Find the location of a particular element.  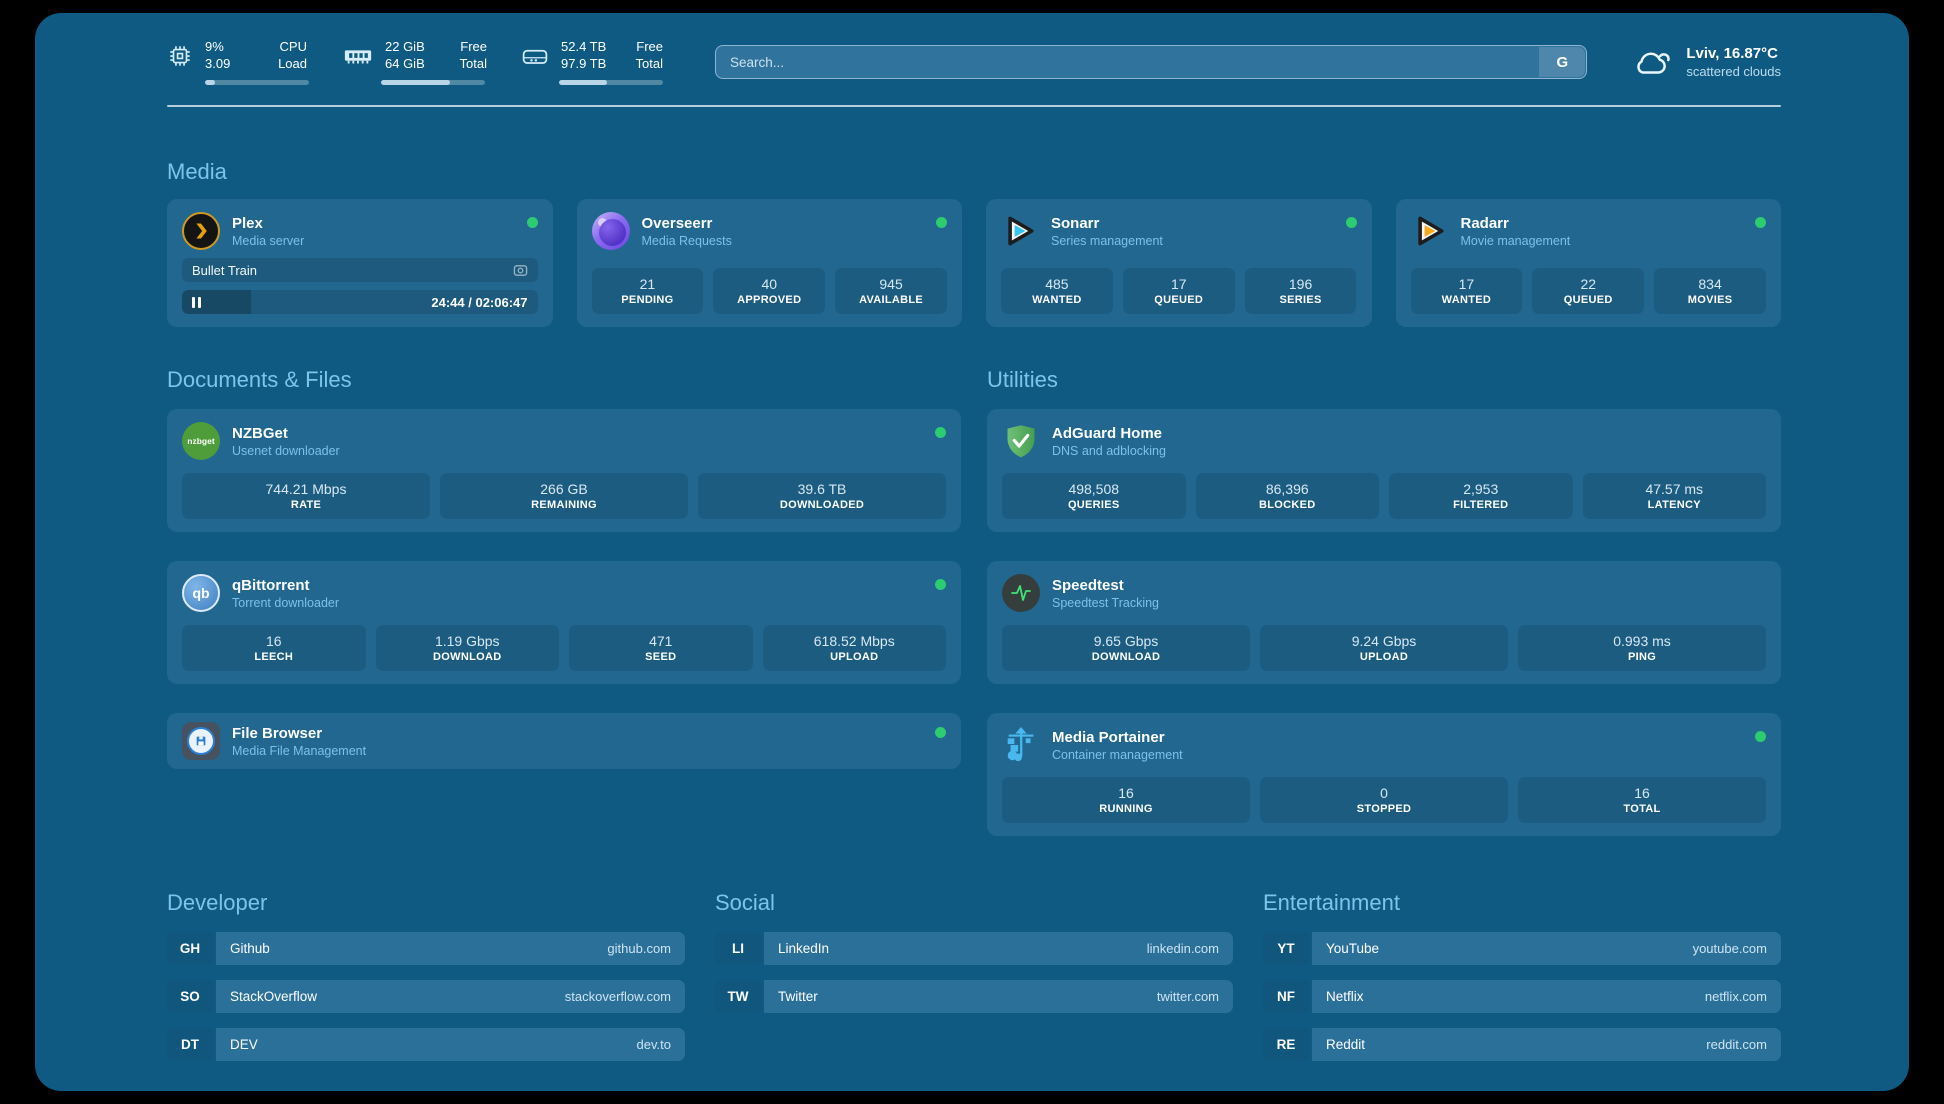

cloud-icon is located at coordinates (1652, 62).